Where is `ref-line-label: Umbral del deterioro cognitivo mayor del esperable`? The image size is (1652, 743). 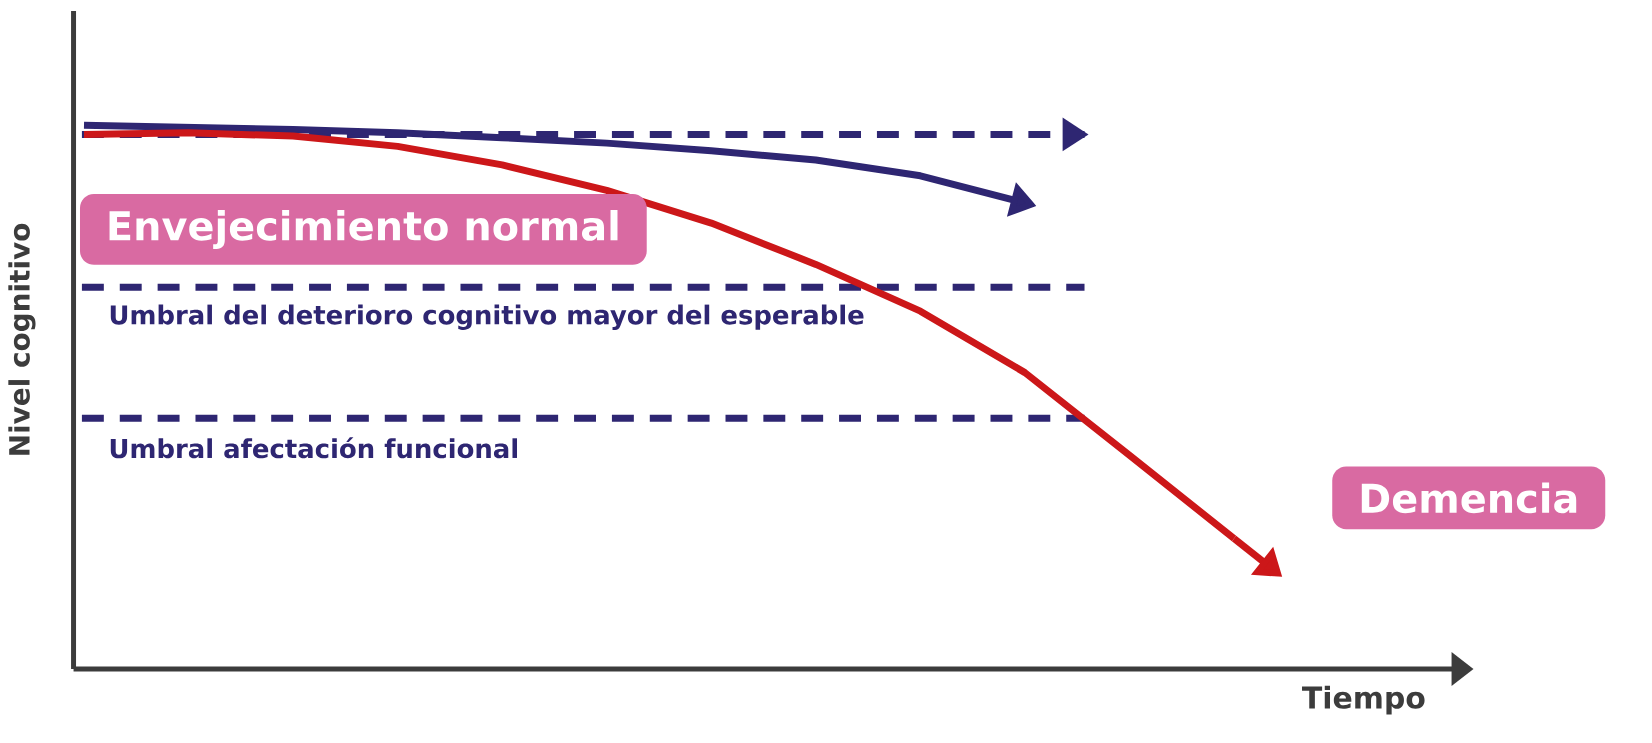
ref-line-label: Umbral del deterioro cognitivo mayor del esperable is located at coordinates (487, 317).